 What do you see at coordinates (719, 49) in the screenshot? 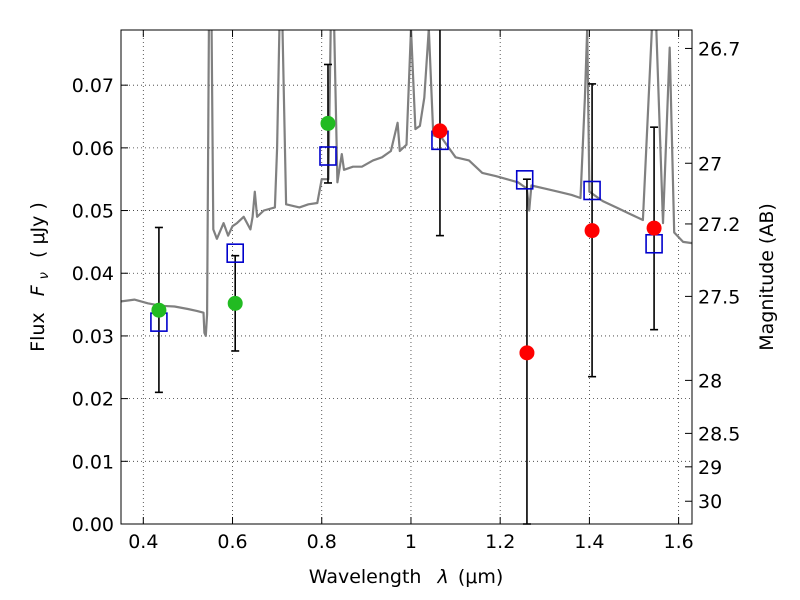
I see `y2-tick-label: 26.7` at bounding box center [719, 49].